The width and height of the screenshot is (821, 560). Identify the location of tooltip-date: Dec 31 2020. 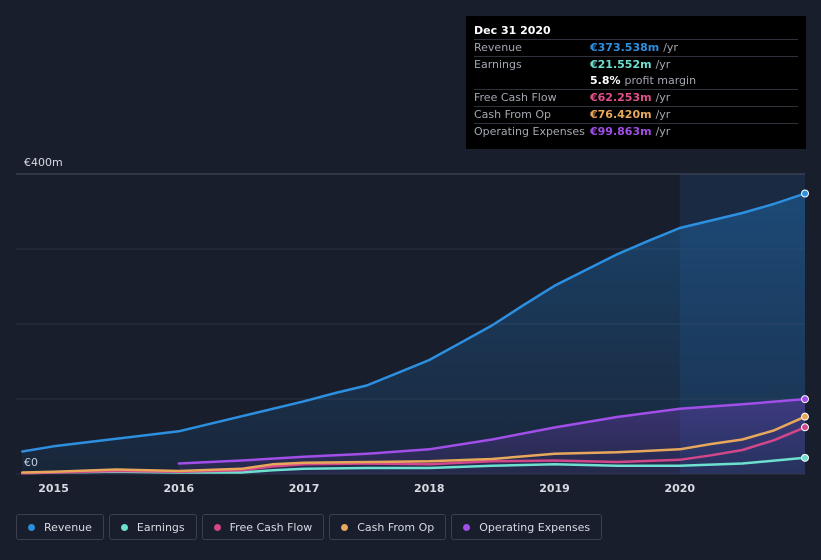
(512, 30).